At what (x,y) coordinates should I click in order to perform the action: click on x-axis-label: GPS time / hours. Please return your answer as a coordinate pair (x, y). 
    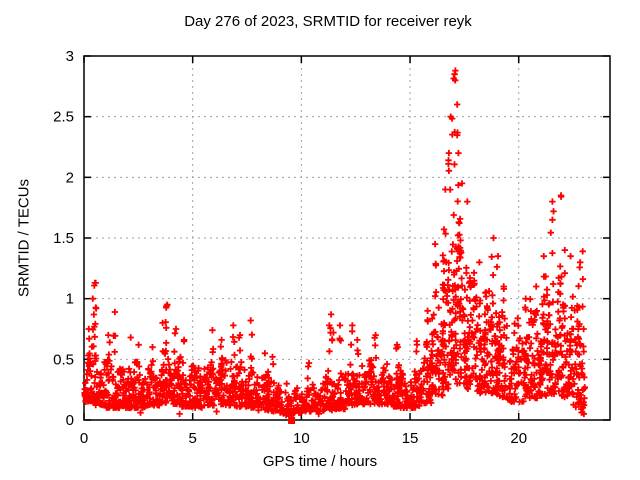
    Looking at the image, I should click on (320, 461).